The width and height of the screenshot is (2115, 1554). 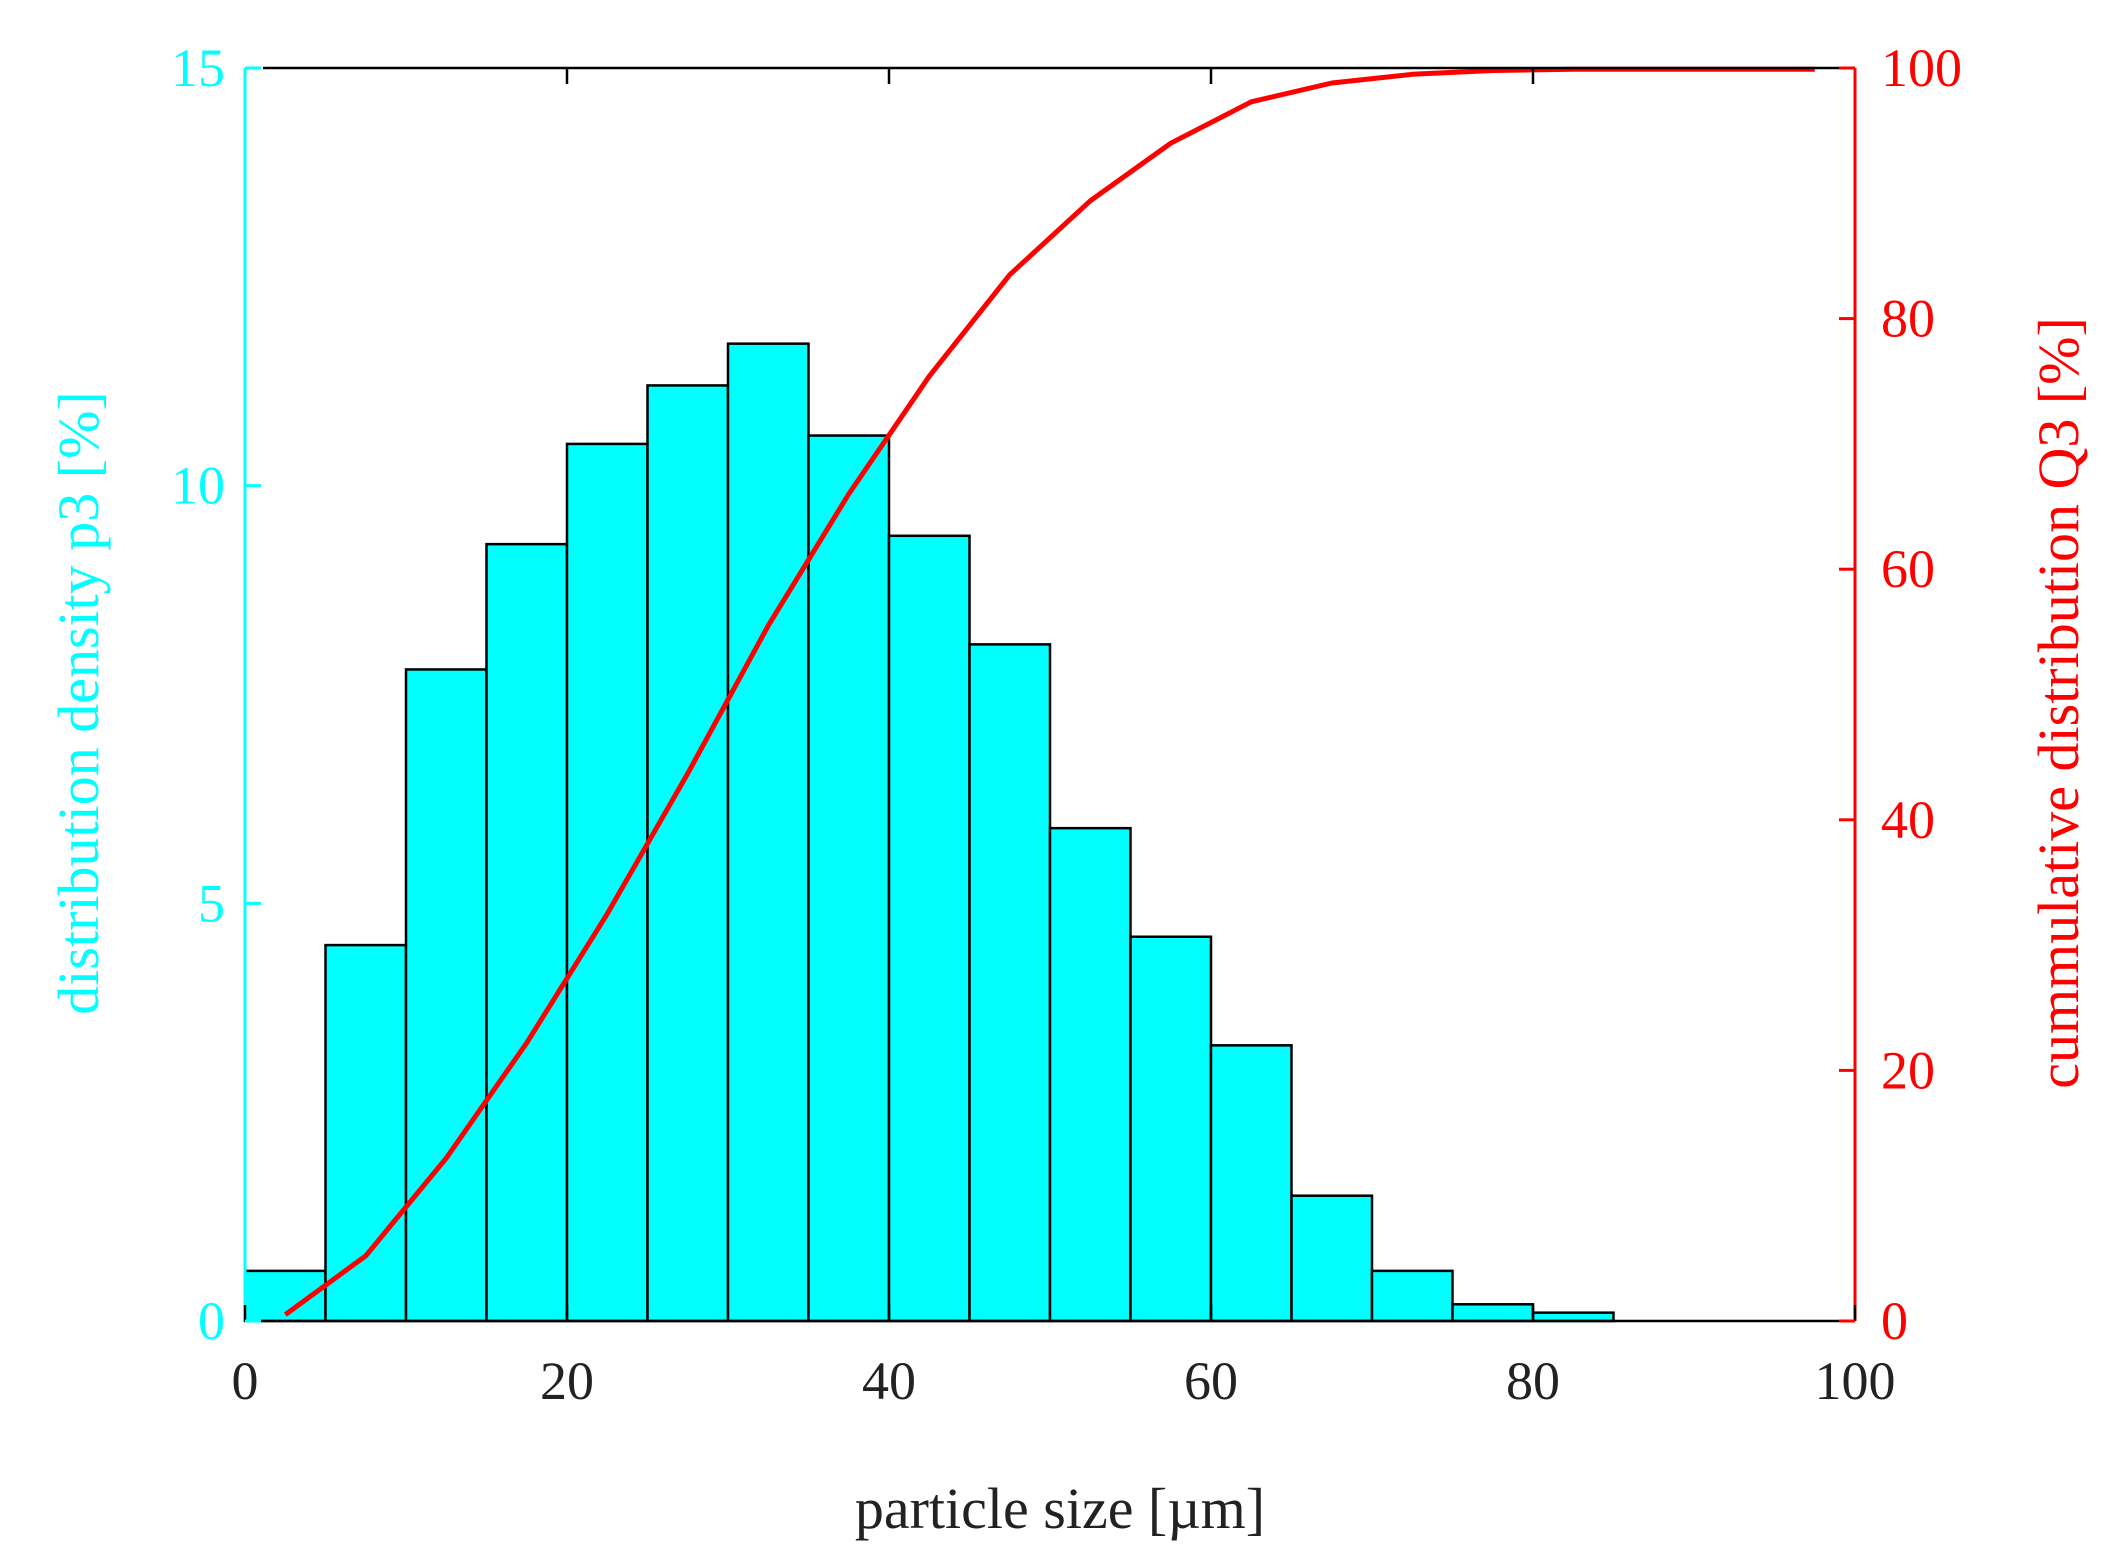 What do you see at coordinates (1908, 1070) in the screenshot?
I see `y-right-tick-label: 20` at bounding box center [1908, 1070].